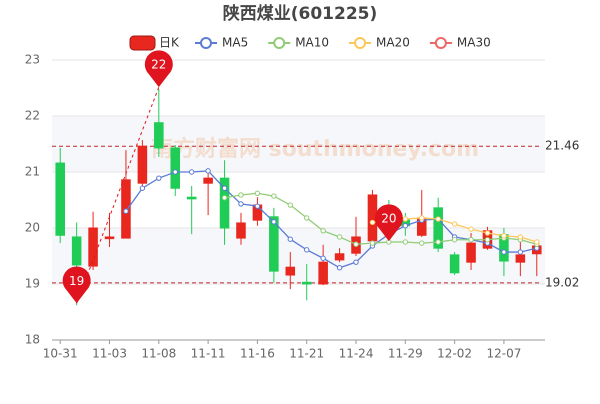 Image resolution: width=600 pixels, height=404 pixels. I want to click on reference-label: 21.46, so click(562, 146).